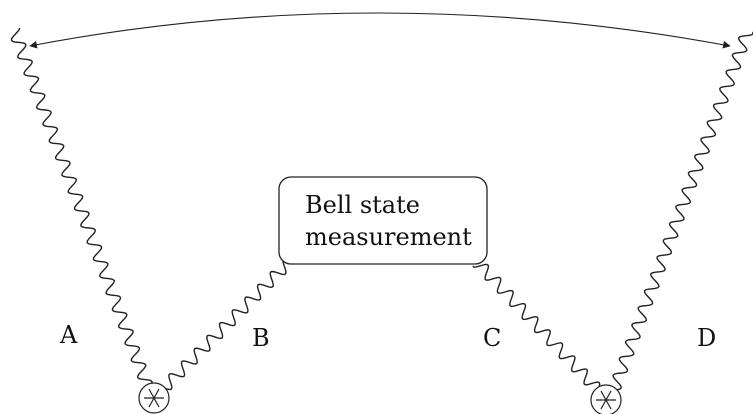 This screenshot has height=414, width=753. What do you see at coordinates (380, 30) in the screenshot?
I see `classical-link-arrow` at bounding box center [380, 30].